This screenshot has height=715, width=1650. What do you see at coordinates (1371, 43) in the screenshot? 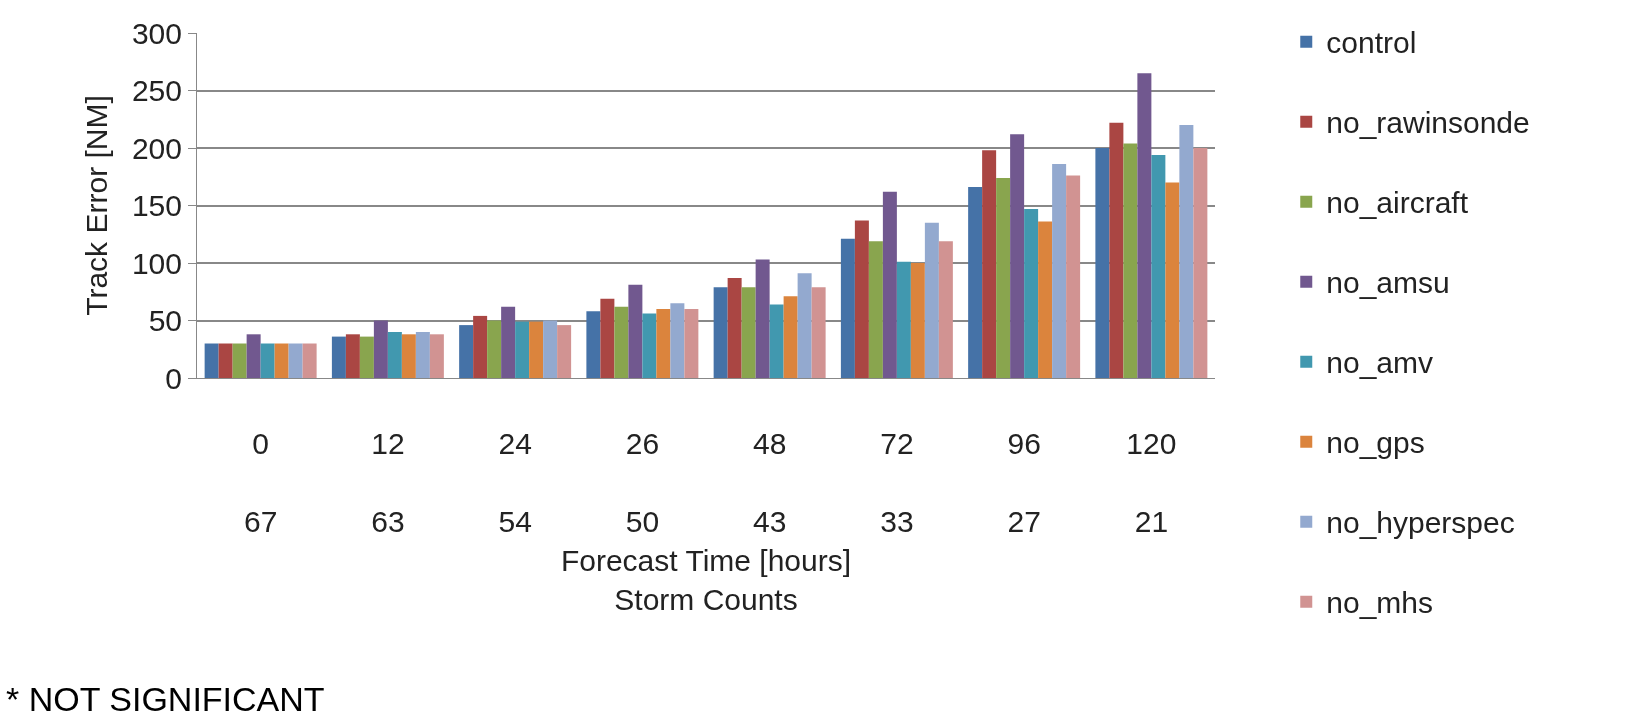
I see `legend-label: control` at bounding box center [1371, 43].